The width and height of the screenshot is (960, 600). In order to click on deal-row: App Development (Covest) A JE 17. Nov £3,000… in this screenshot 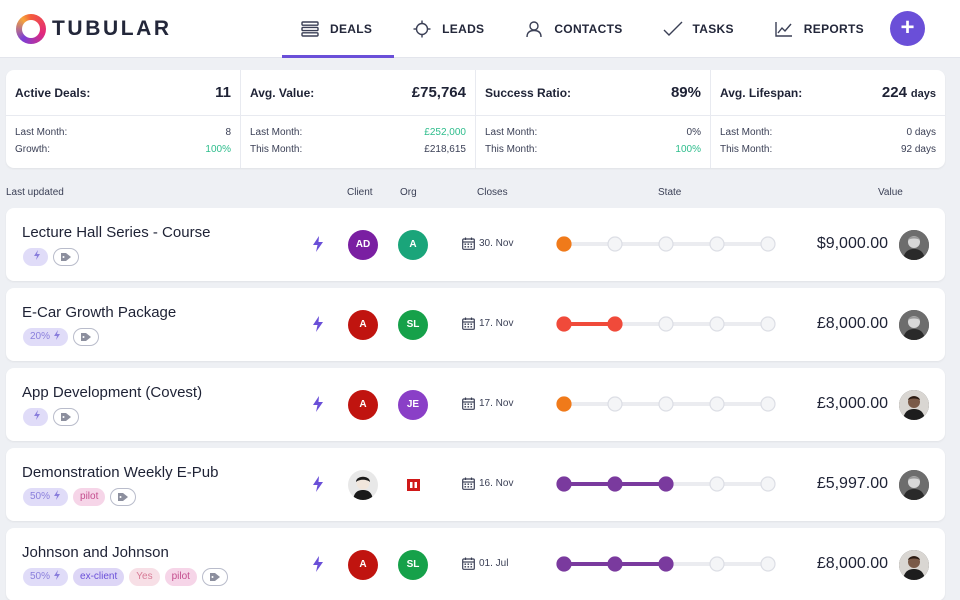, I will do `click(475, 404)`.